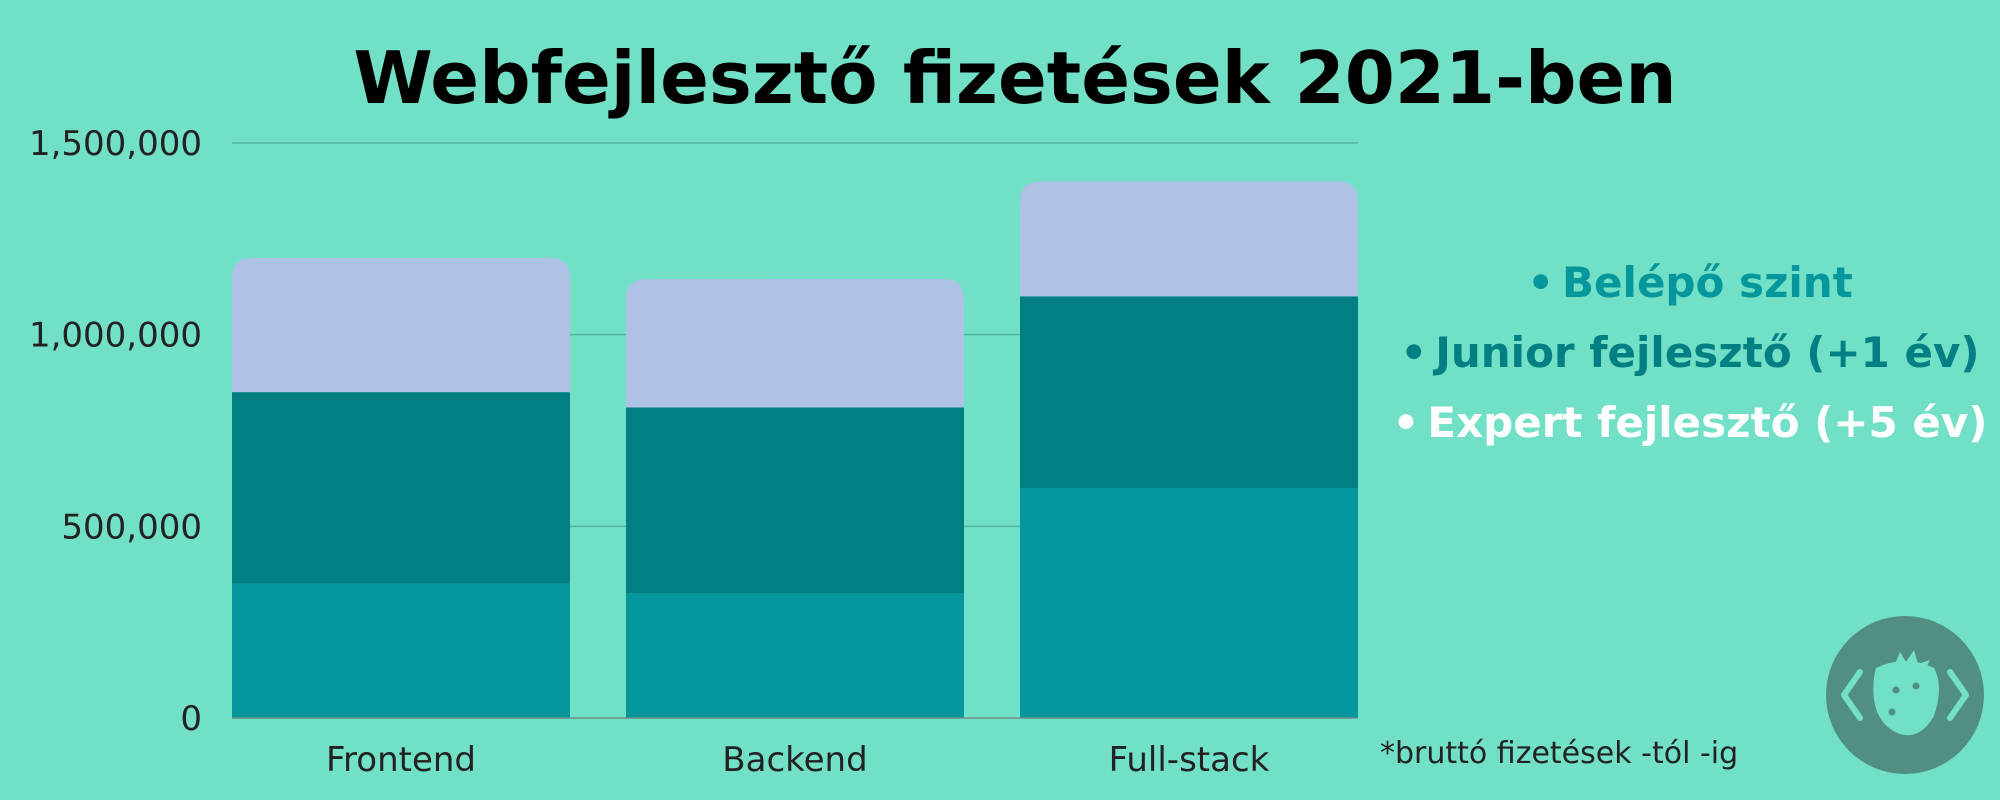 The width and height of the screenshot is (2000, 800). What do you see at coordinates (1852, 695) in the screenshot?
I see `chevron-left-icon` at bounding box center [1852, 695].